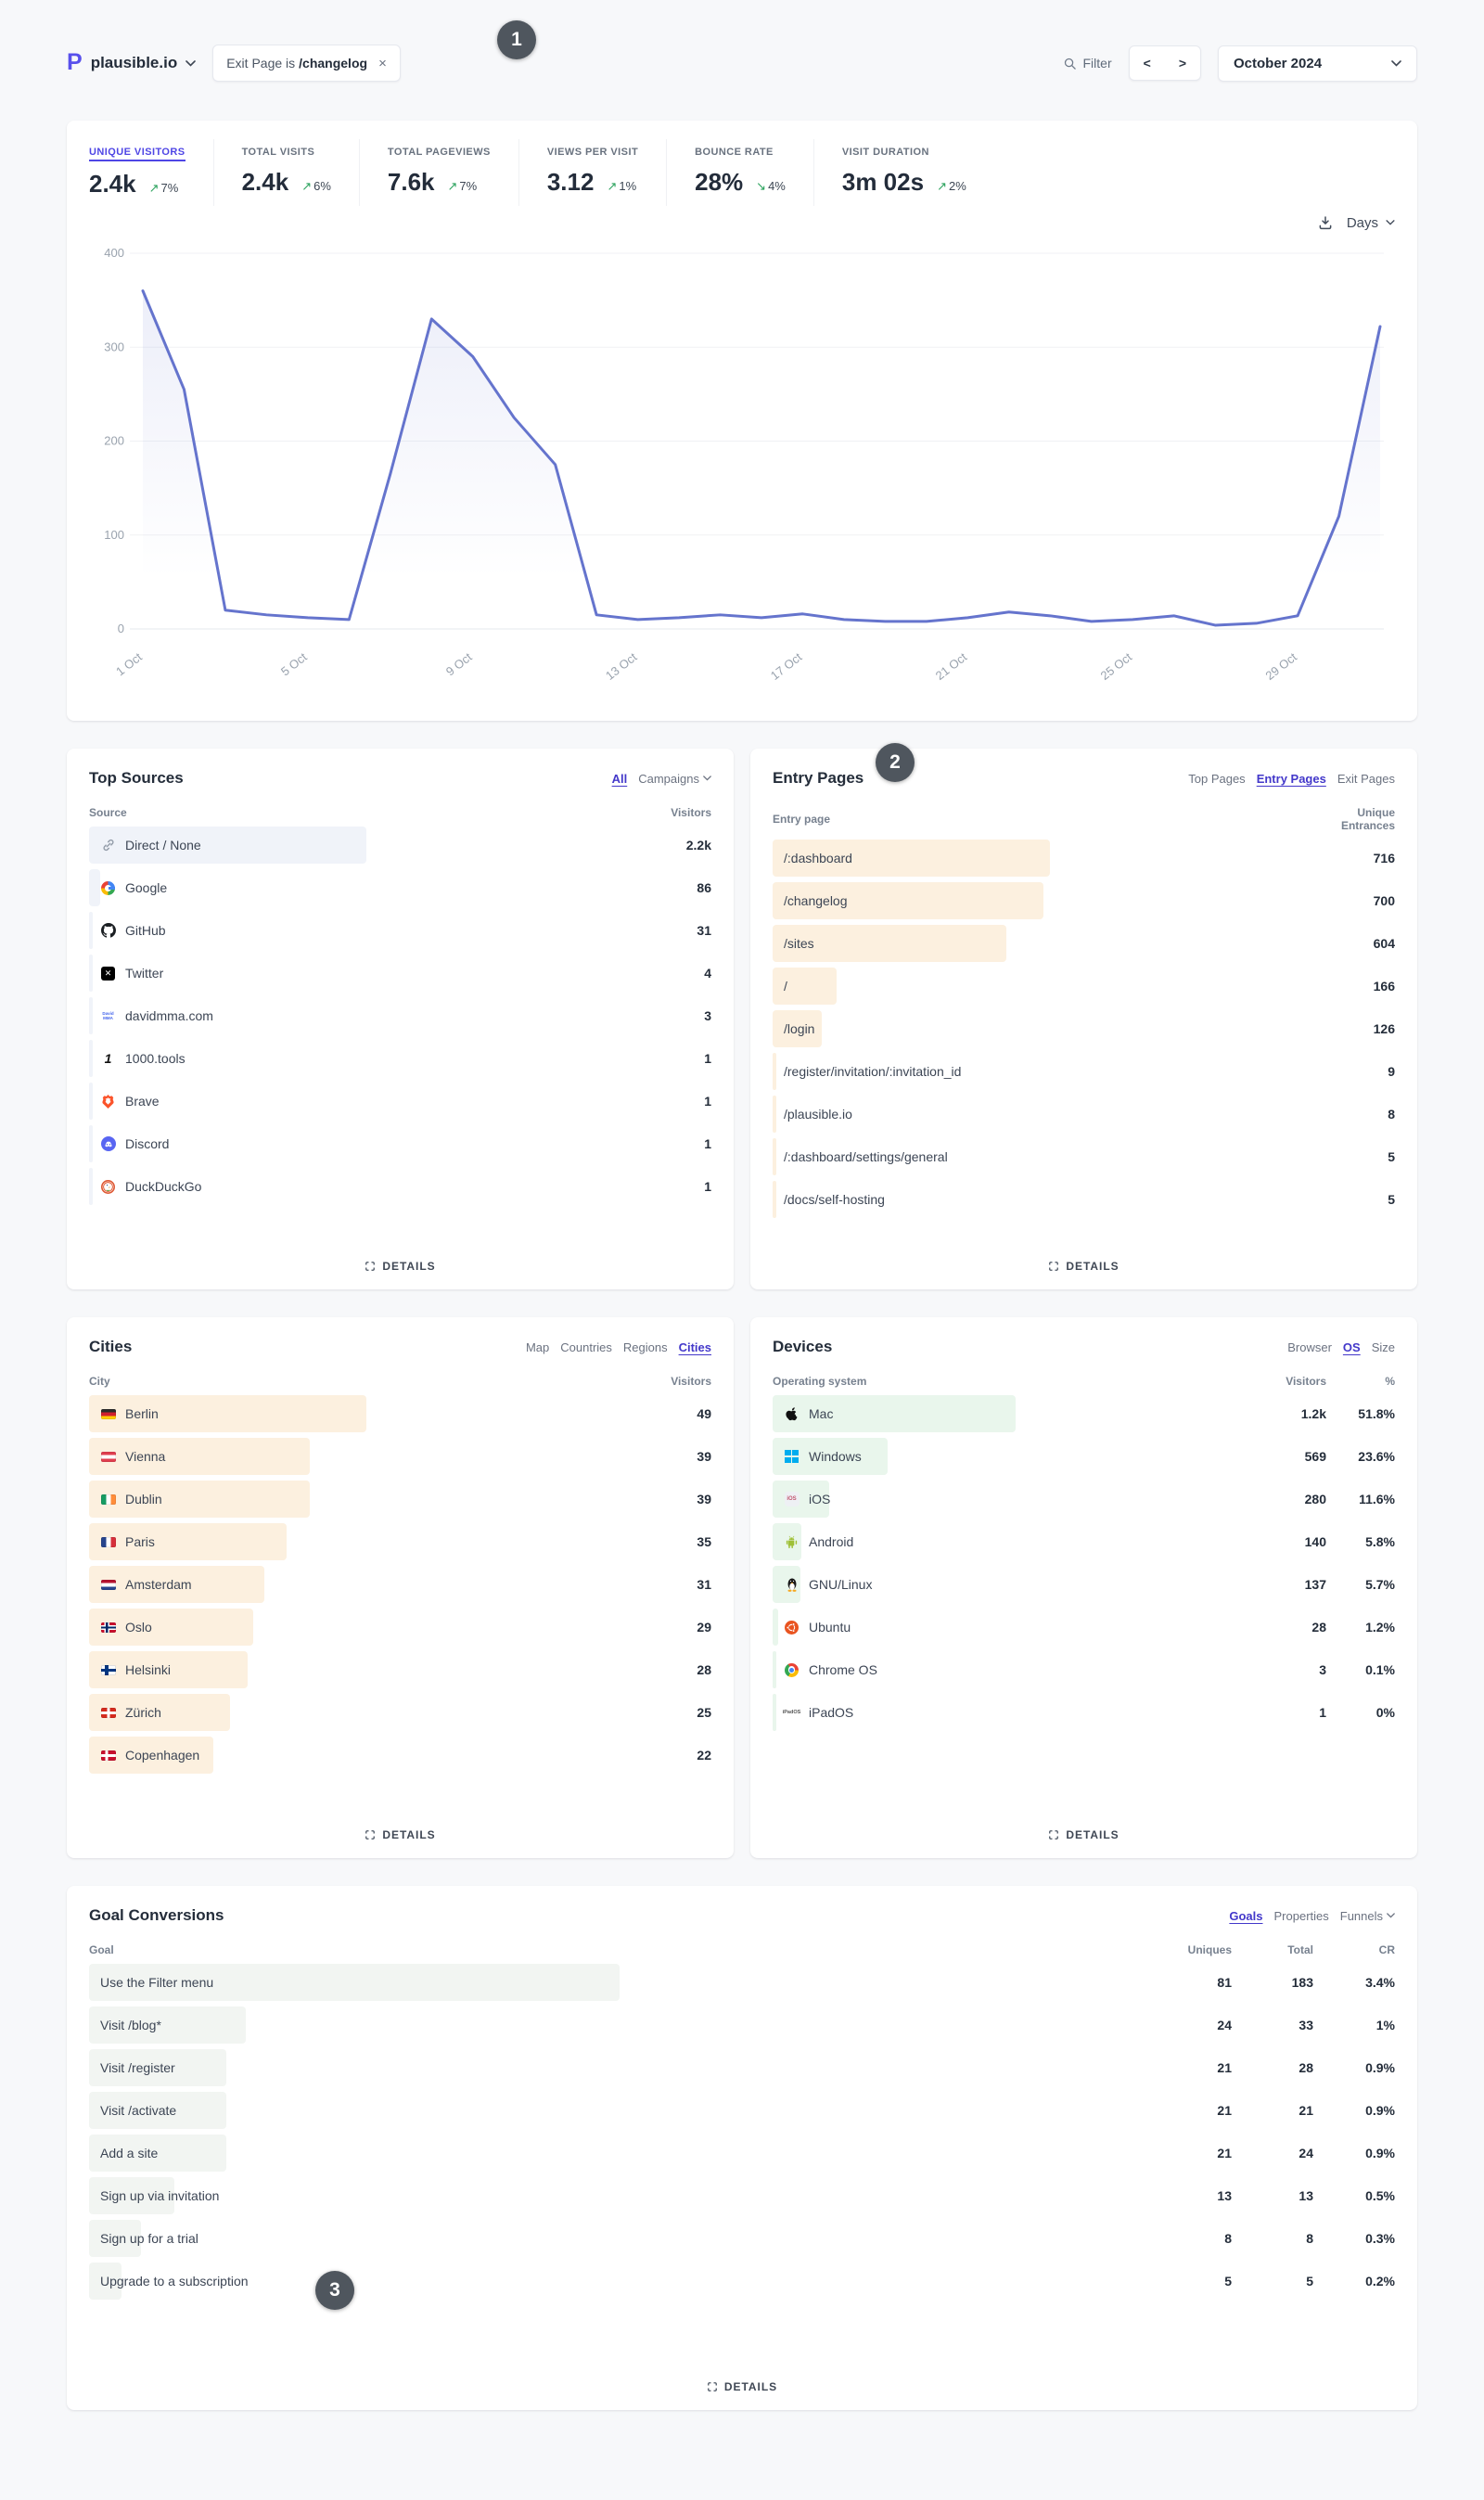 Image resolution: width=1484 pixels, height=2500 pixels. I want to click on tab-os: OS, so click(1351, 1347).